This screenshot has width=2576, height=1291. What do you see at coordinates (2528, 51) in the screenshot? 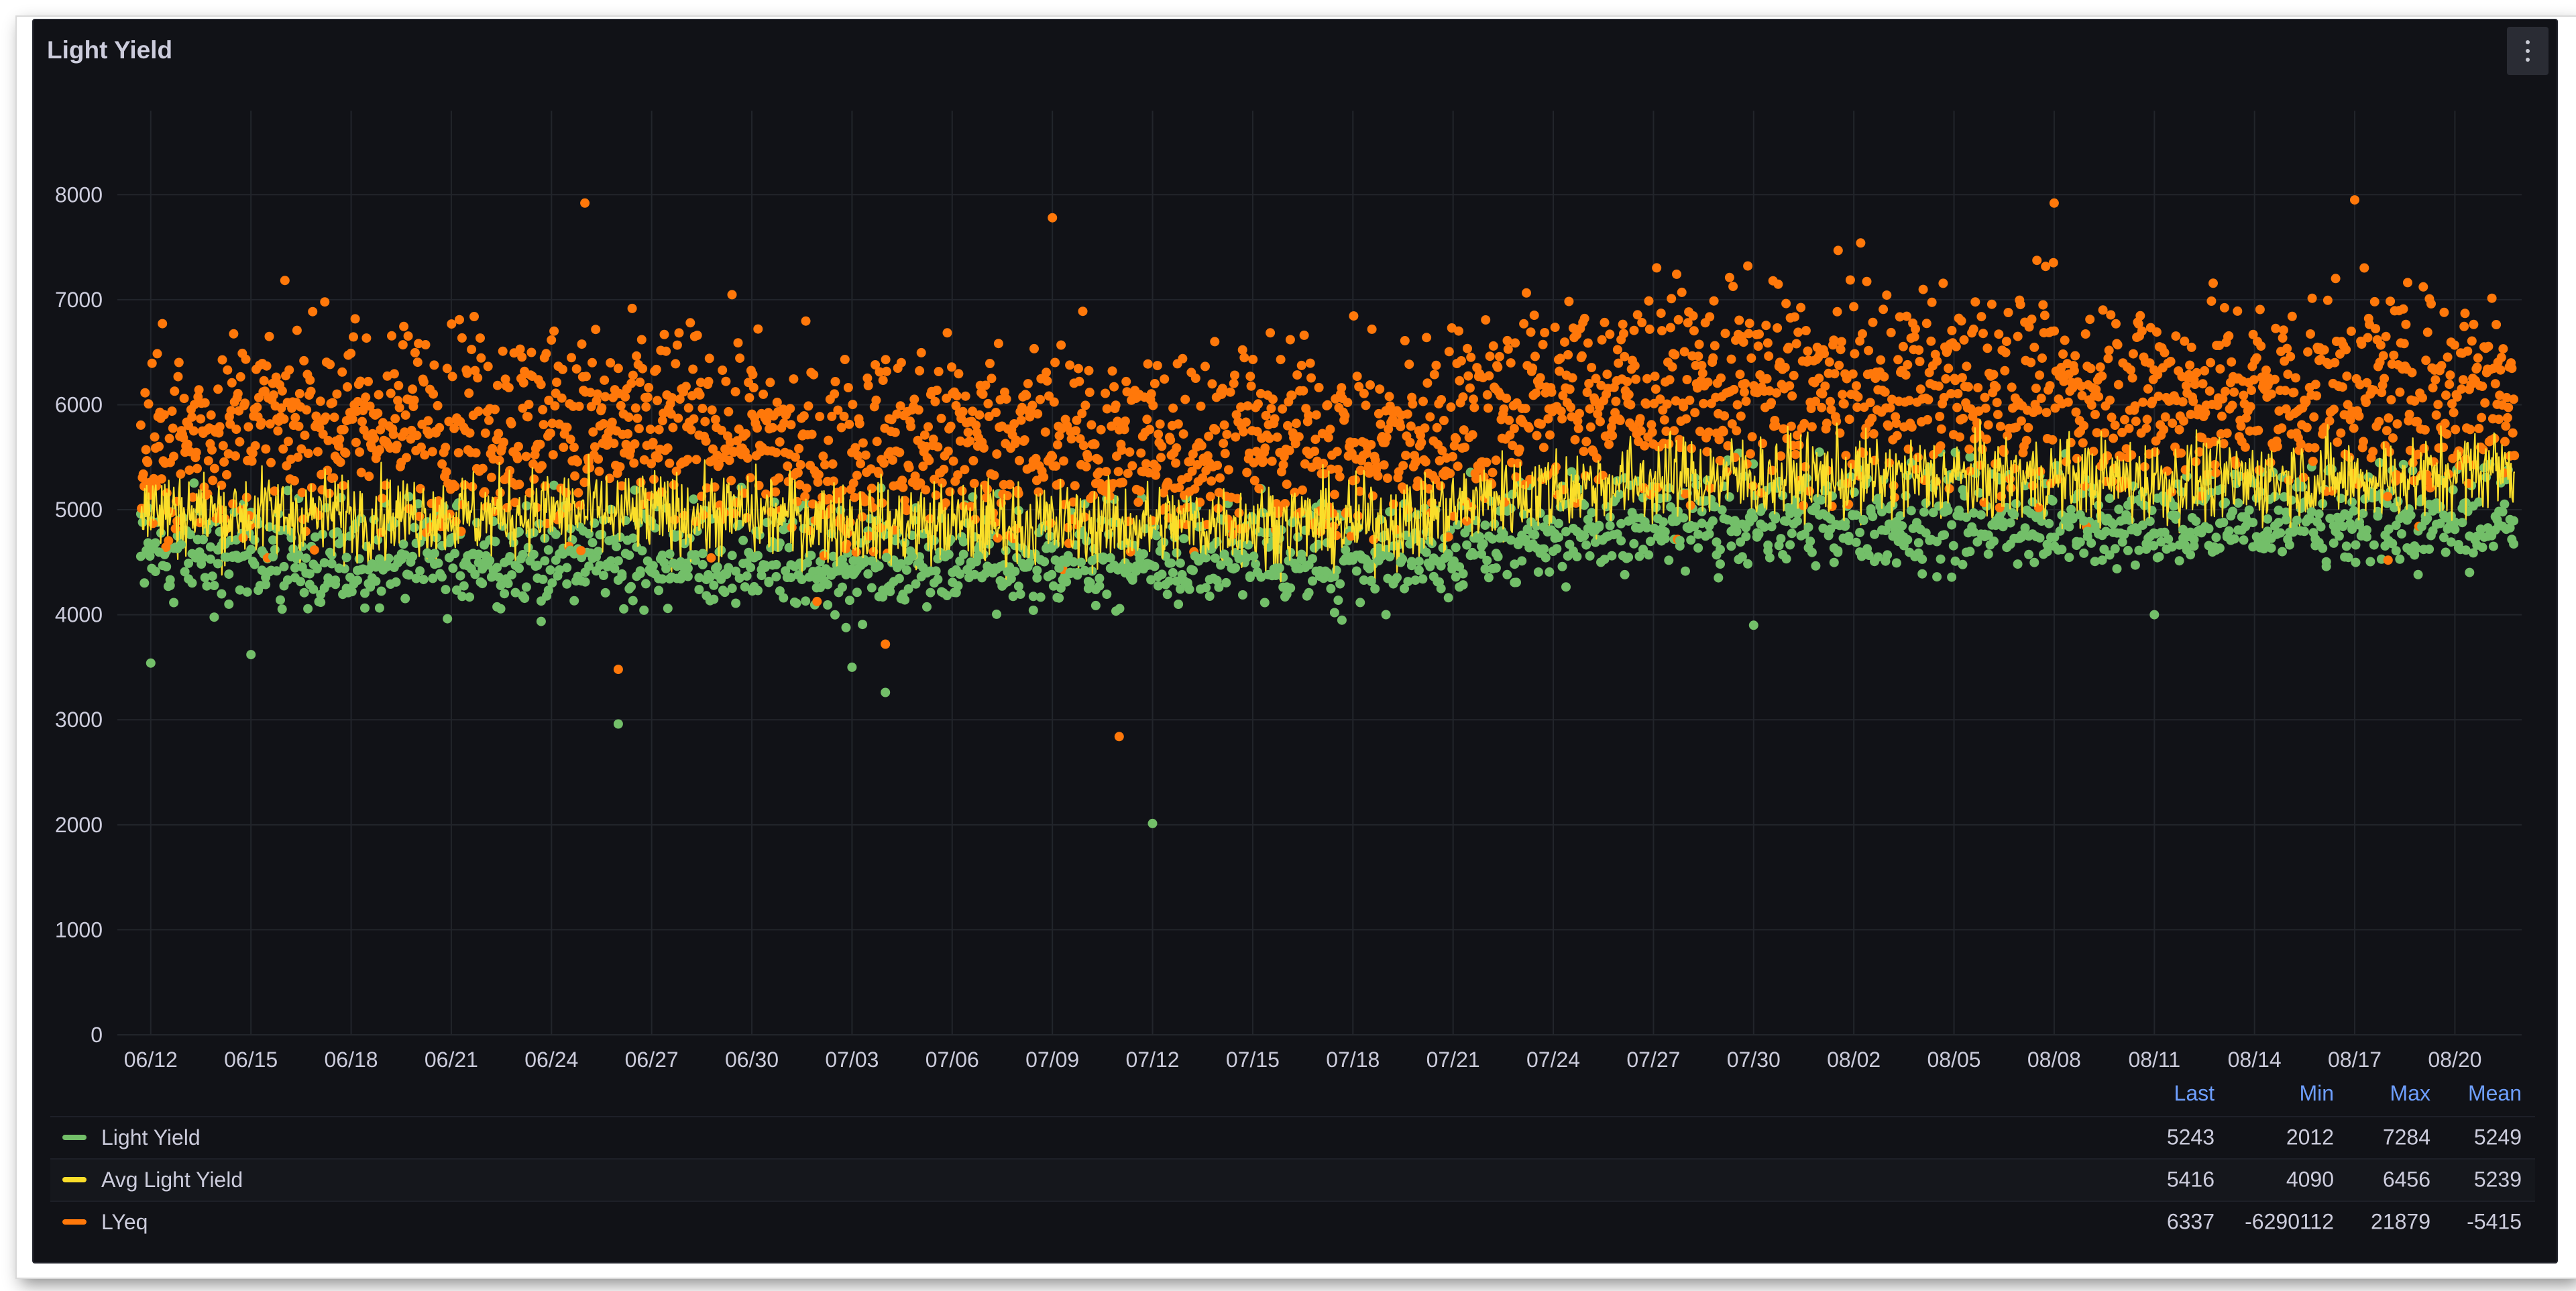
I see `panel-menu-button` at bounding box center [2528, 51].